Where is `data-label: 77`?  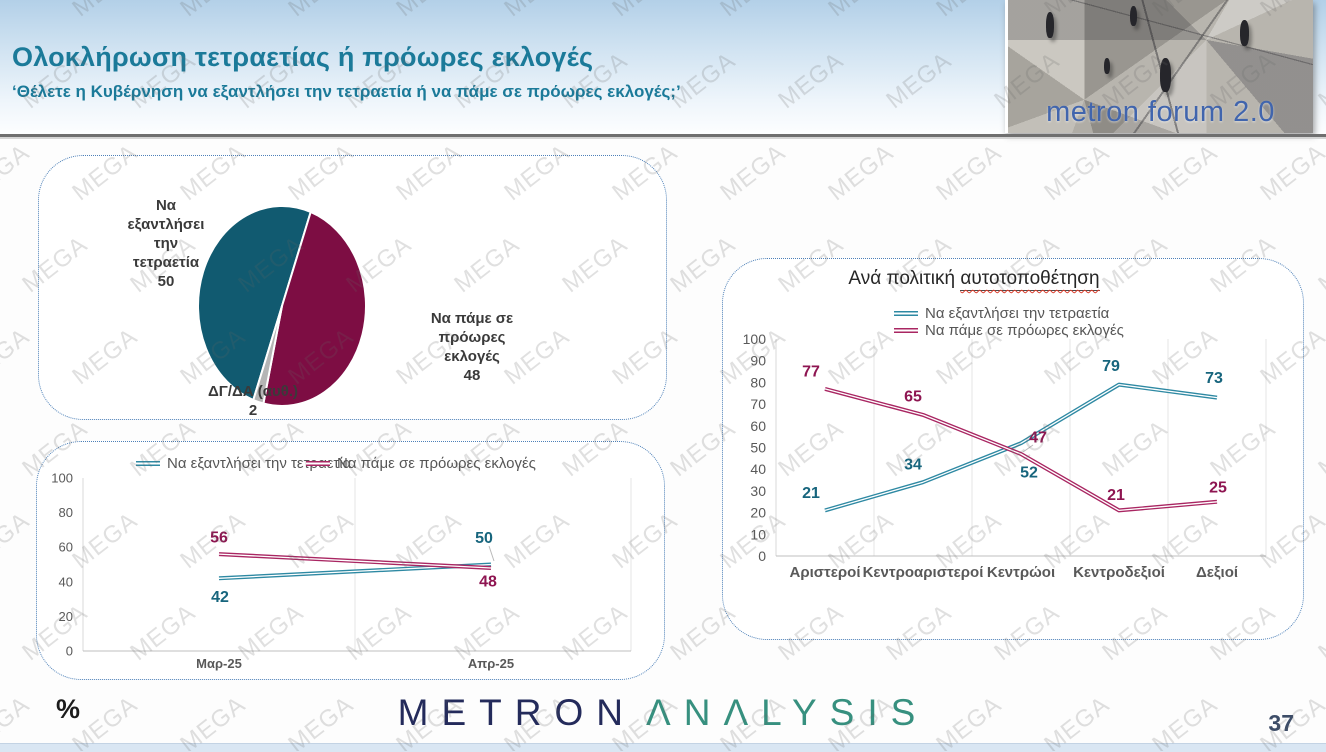
data-label: 77 is located at coordinates (811, 371).